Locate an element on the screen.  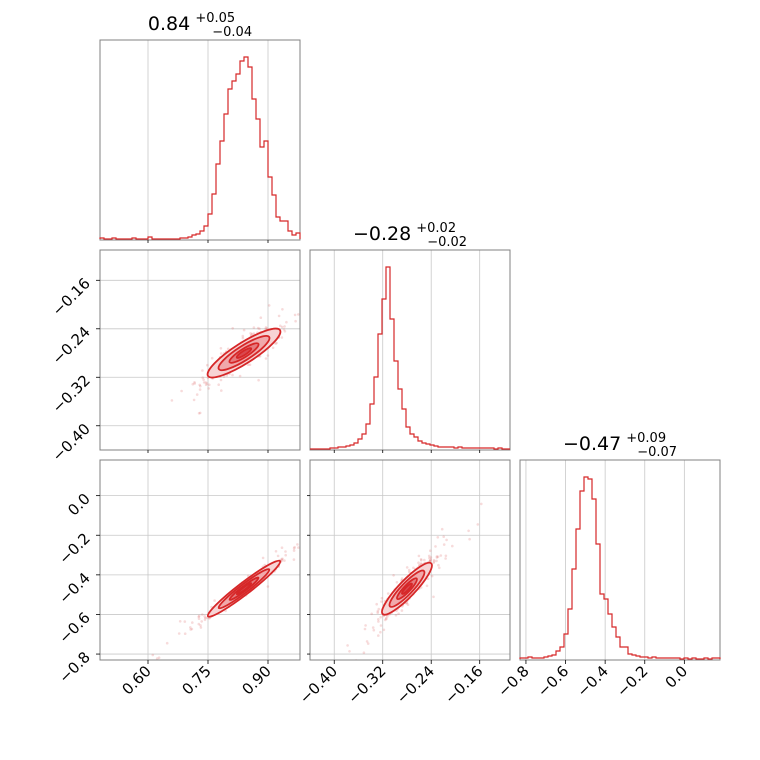
hist-panel-param-2: −0.28 +0.02 −0.02 is located at coordinates (410, 336).